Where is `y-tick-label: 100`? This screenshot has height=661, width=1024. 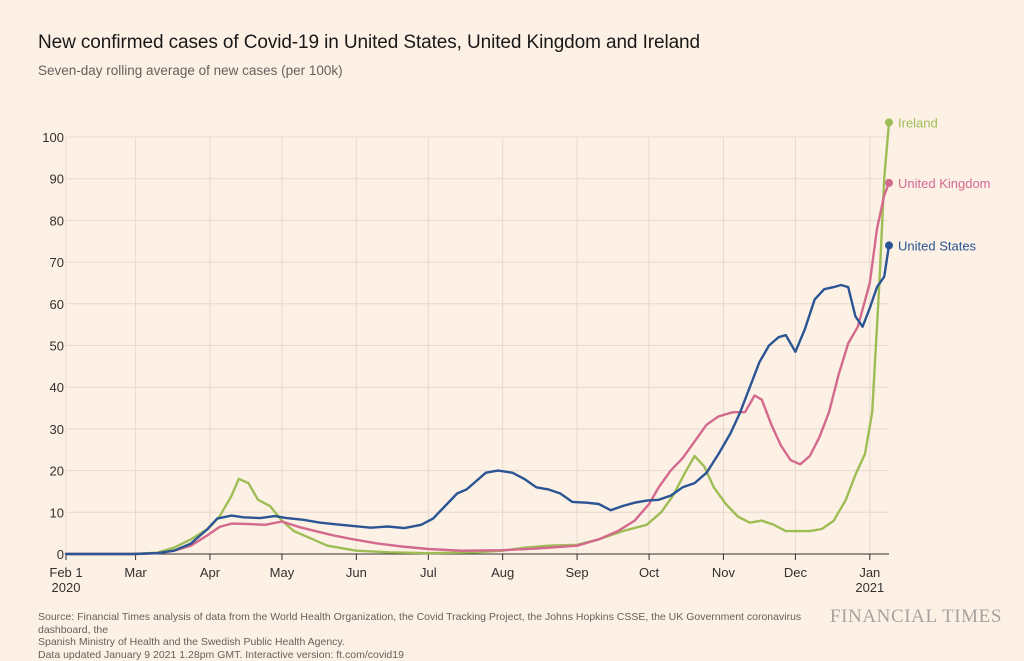 y-tick-label: 100 is located at coordinates (53, 137).